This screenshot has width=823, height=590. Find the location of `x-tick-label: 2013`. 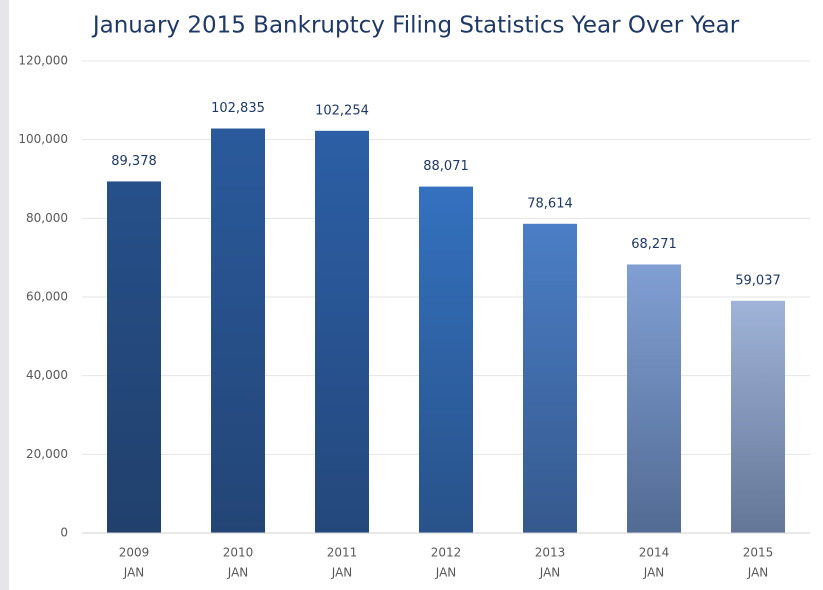

x-tick-label: 2013 is located at coordinates (550, 553).